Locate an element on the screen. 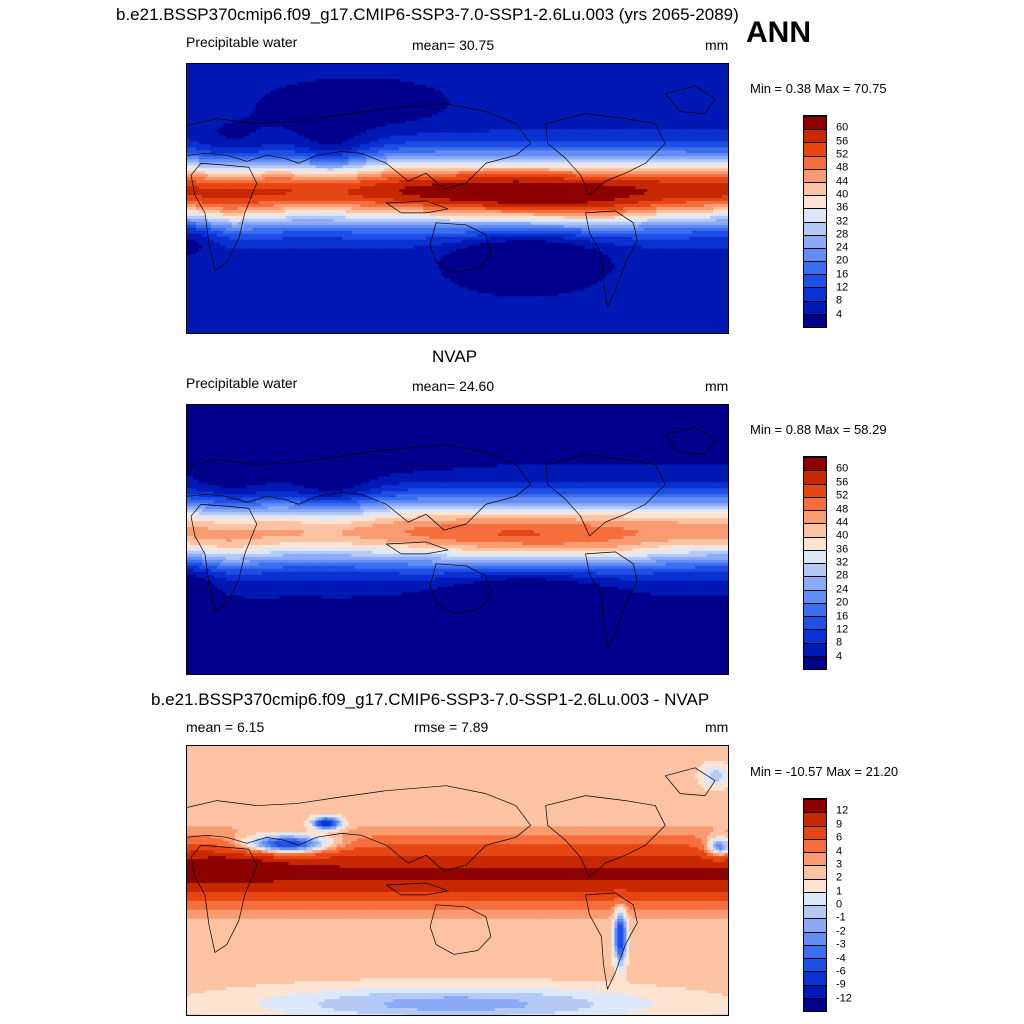 The image size is (1024, 1024). season-label: ANN is located at coordinates (778, 33).